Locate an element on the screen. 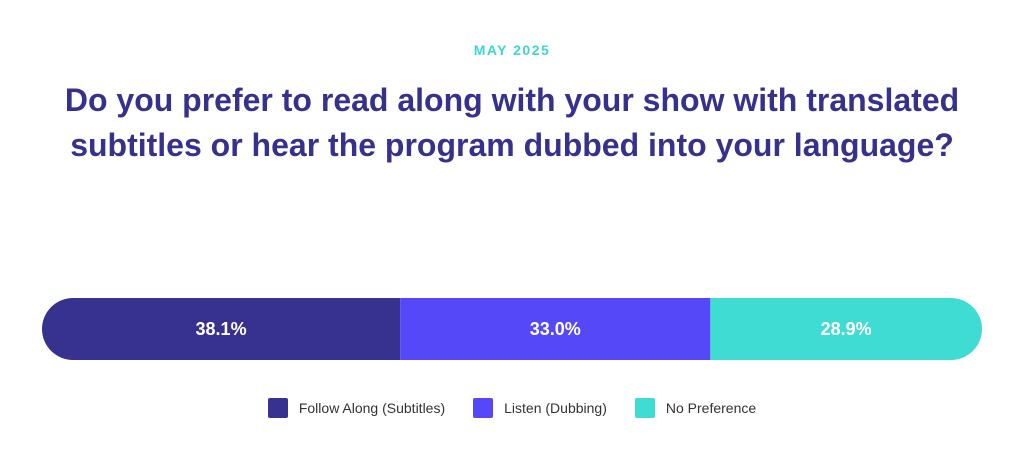 This screenshot has width=1024, height=460. value-label: 33.0% is located at coordinates (555, 329).